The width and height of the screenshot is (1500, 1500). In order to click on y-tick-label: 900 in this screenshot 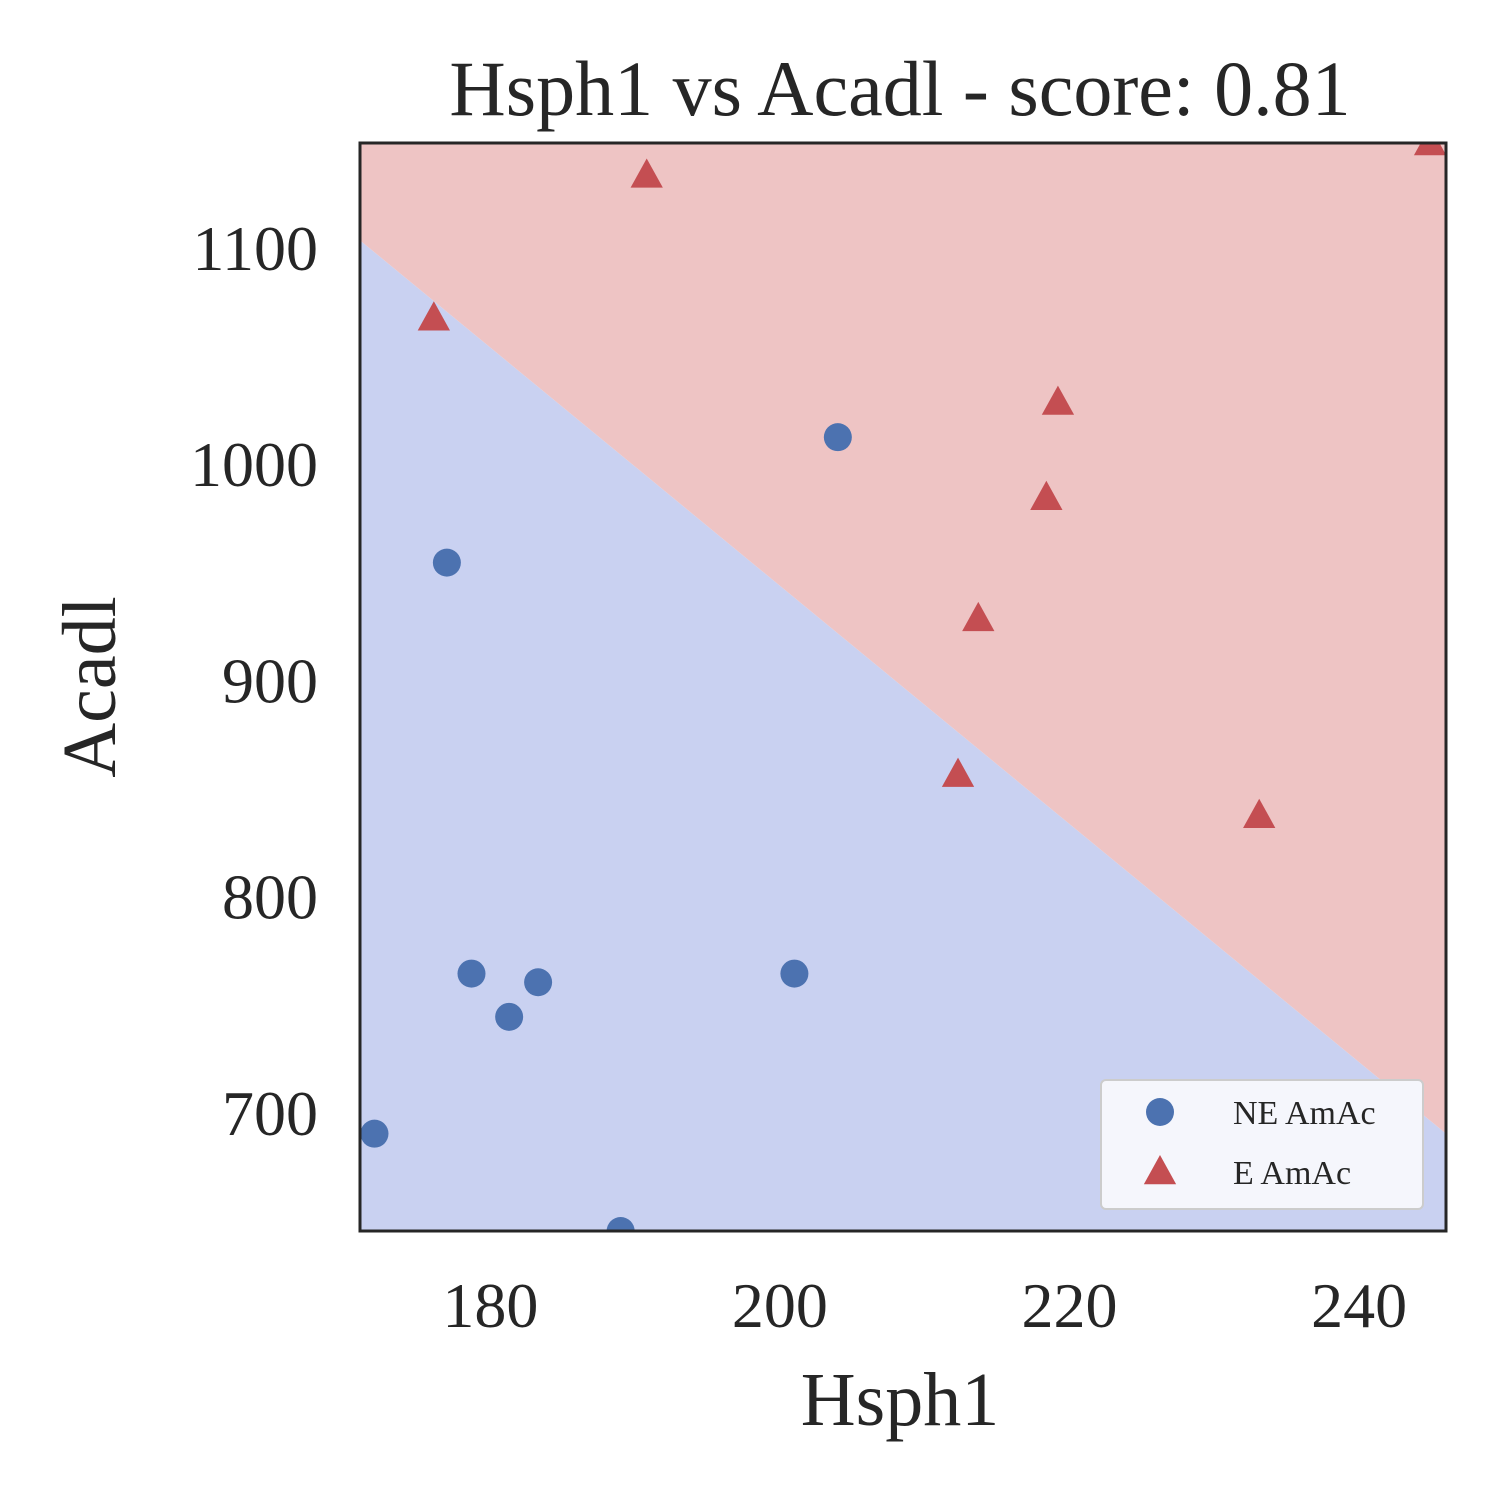, I will do `click(270, 680)`.